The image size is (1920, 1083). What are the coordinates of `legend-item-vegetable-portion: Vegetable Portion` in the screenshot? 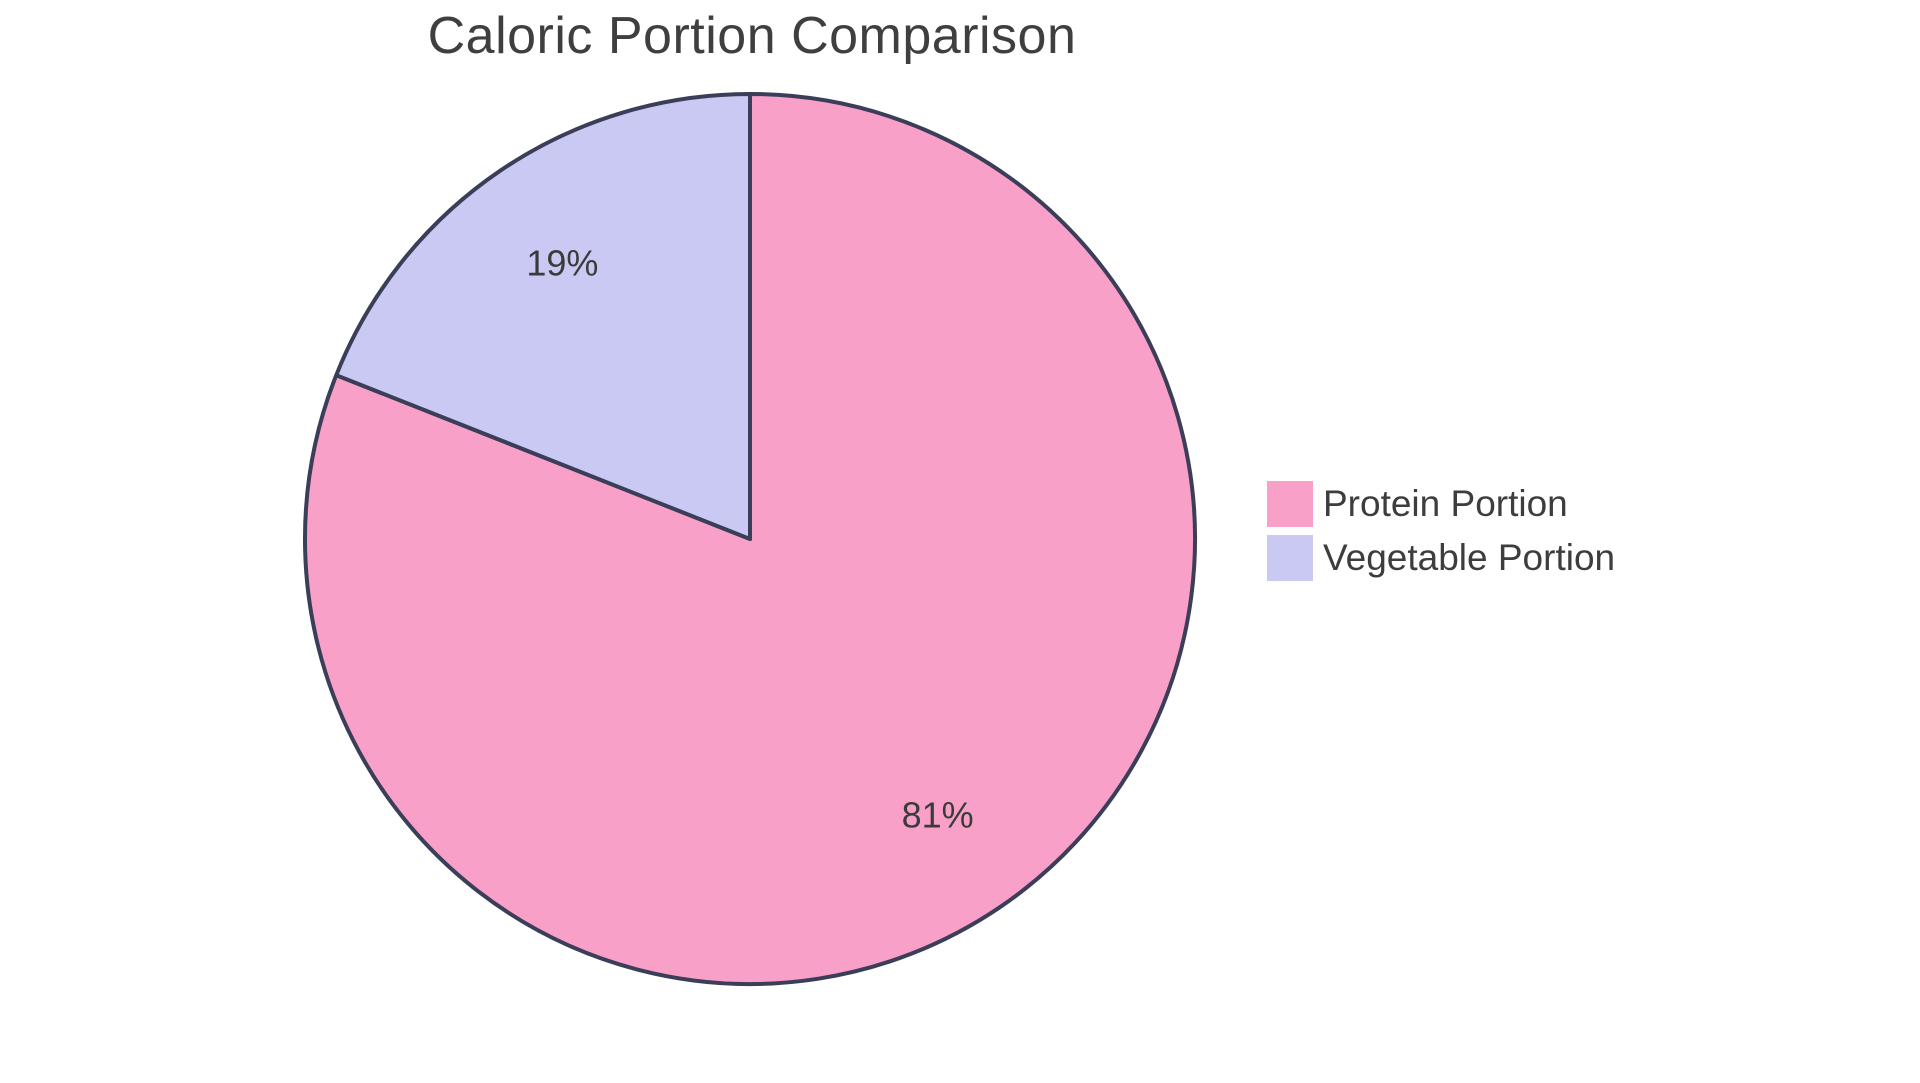 It's located at (1441, 558).